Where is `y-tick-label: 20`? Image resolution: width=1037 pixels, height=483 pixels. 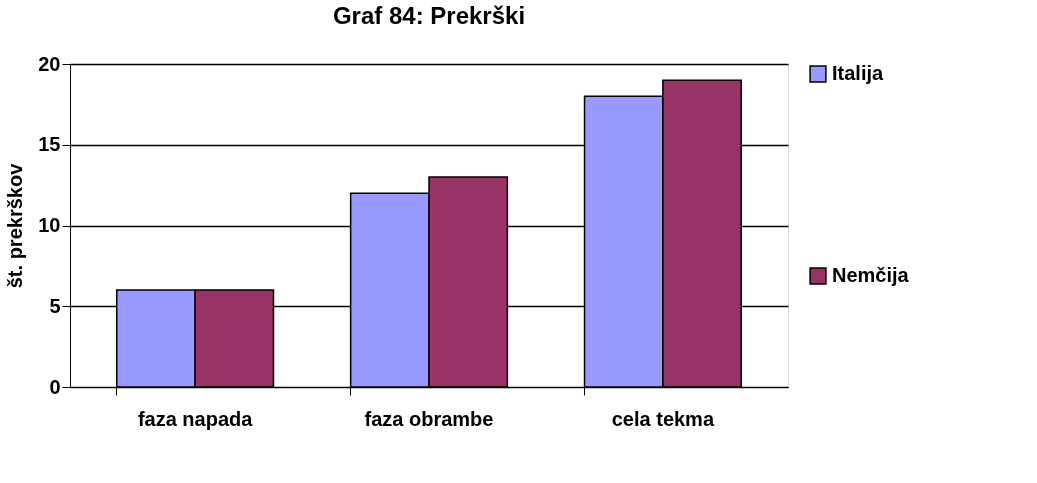 y-tick-label: 20 is located at coordinates (49, 63).